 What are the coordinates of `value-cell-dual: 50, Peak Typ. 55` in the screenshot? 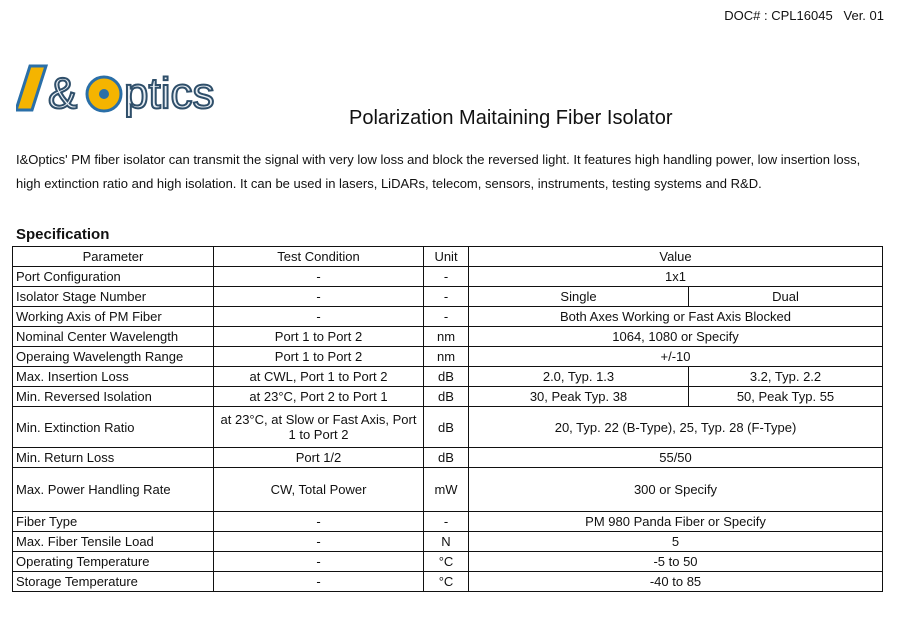 It's located at (785, 396).